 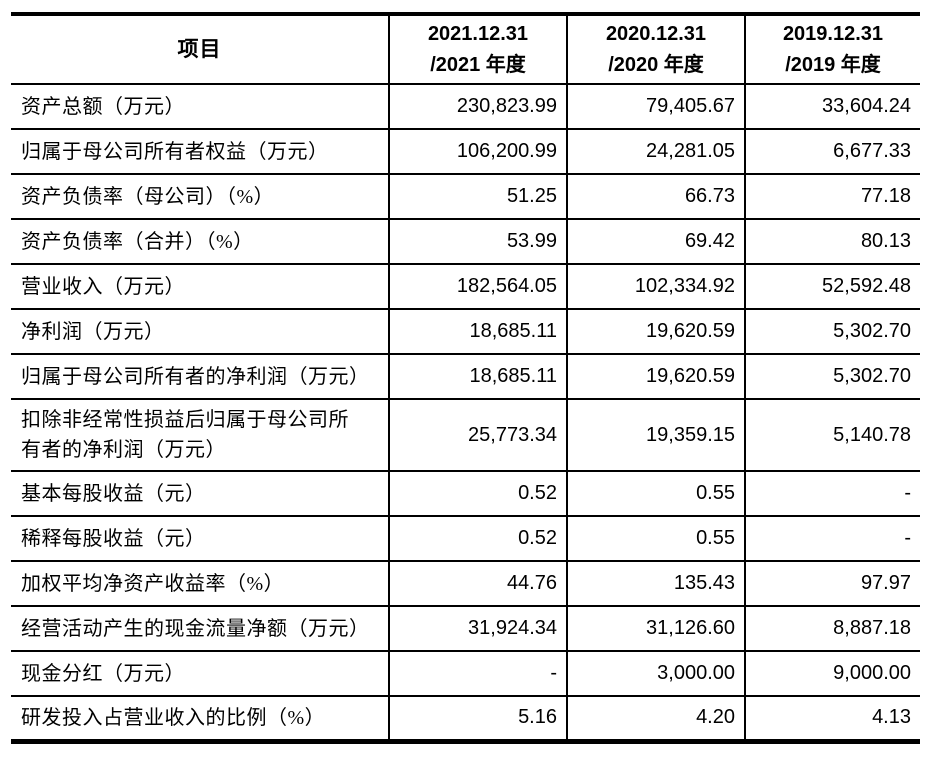 I want to click on table-row: 资产负债率（合并）（%） 53.99 69.42 80.13, so click(x=465, y=242).